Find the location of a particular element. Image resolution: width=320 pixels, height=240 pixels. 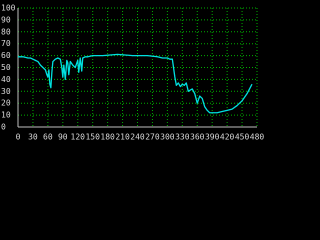

y-tick-label: 10 is located at coordinates (6, 115).